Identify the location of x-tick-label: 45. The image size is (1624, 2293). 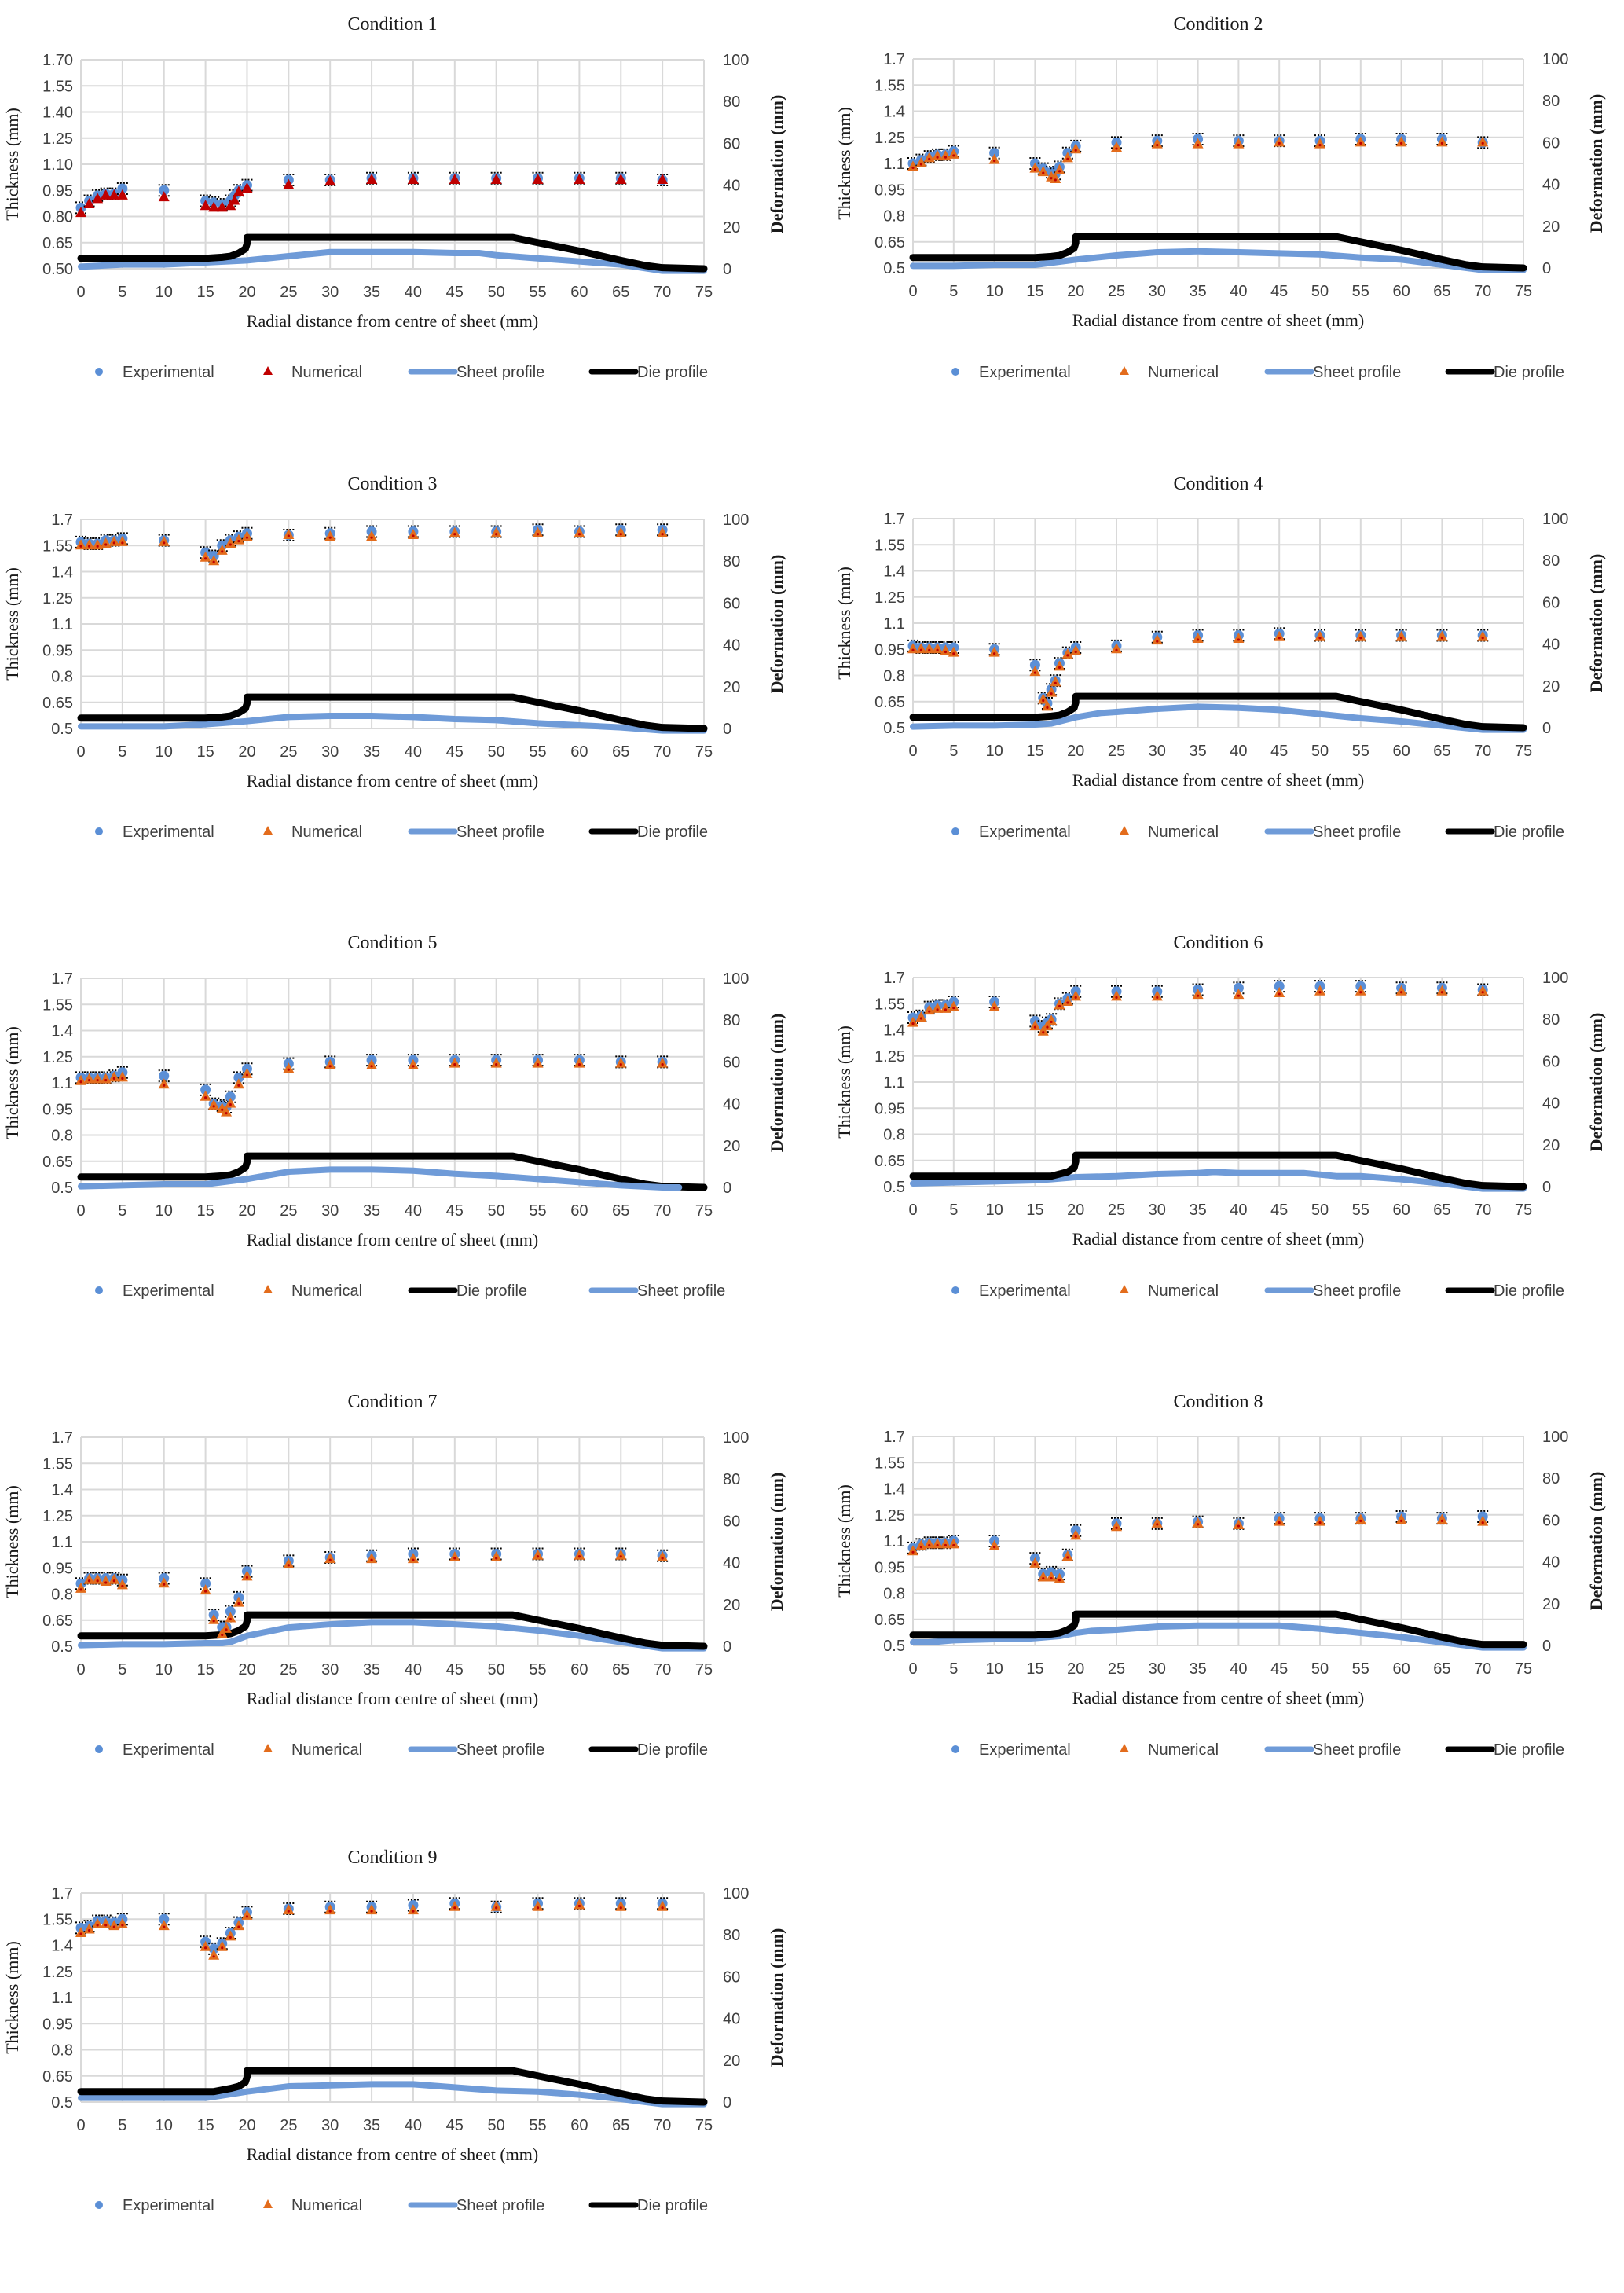
(1279, 291).